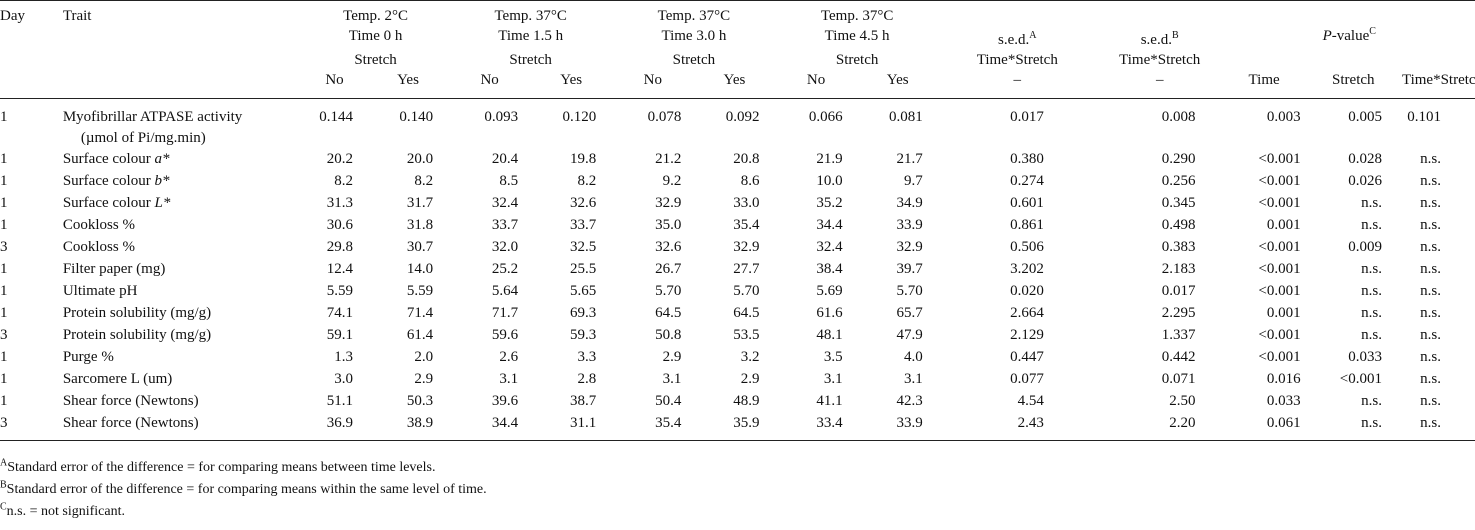  What do you see at coordinates (1159, 80) in the screenshot?
I see `sed-b-dash: –` at bounding box center [1159, 80].